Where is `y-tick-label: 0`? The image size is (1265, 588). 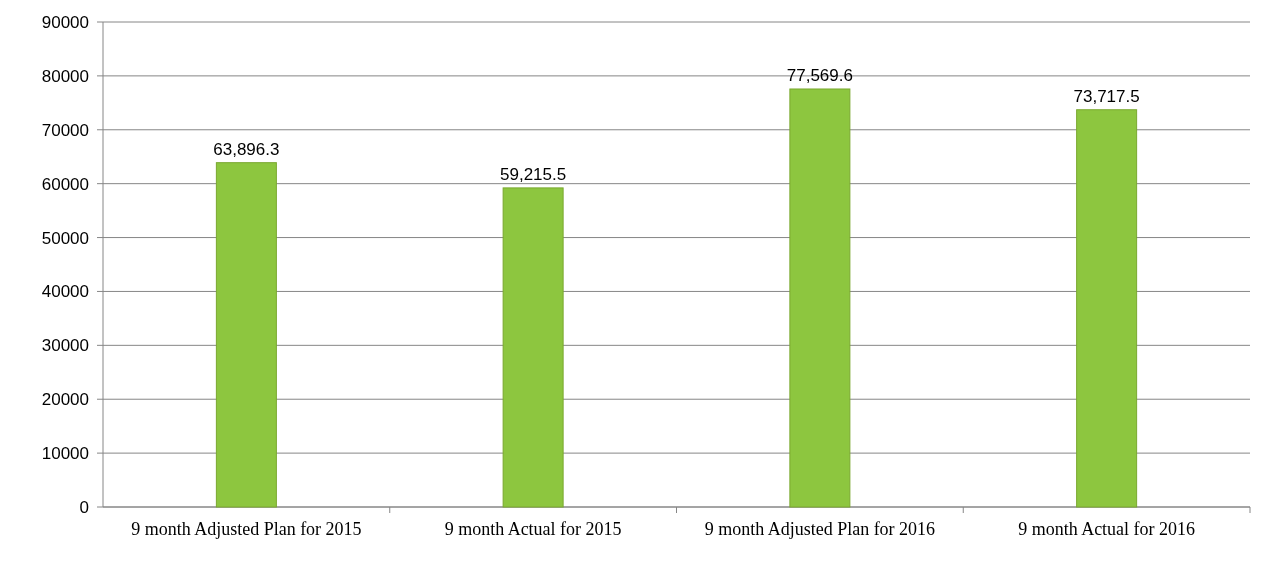 y-tick-label: 0 is located at coordinates (84, 507).